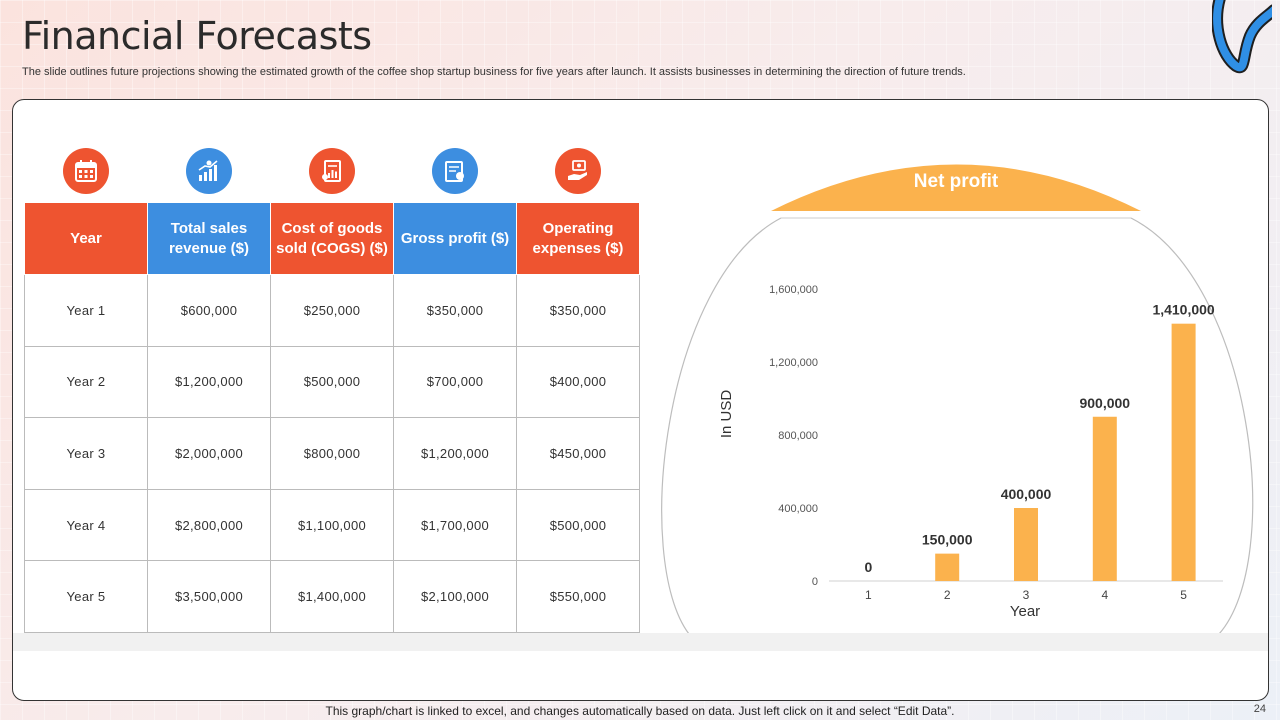 The width and height of the screenshot is (1280, 720). What do you see at coordinates (86, 525) in the screenshot?
I see `table-cell: Year 4` at bounding box center [86, 525].